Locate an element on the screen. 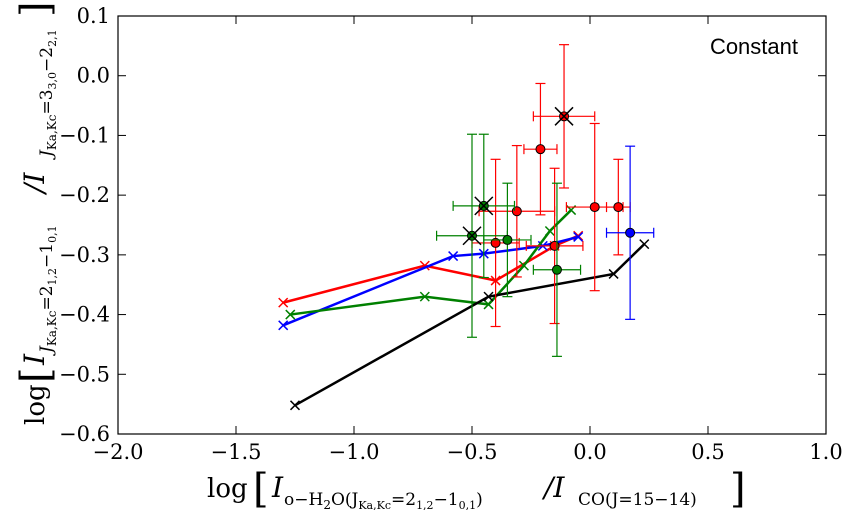 Image resolution: width=849 pixels, height=510 pixels. x-sub1-i: ) is located at coordinates (479, 500).